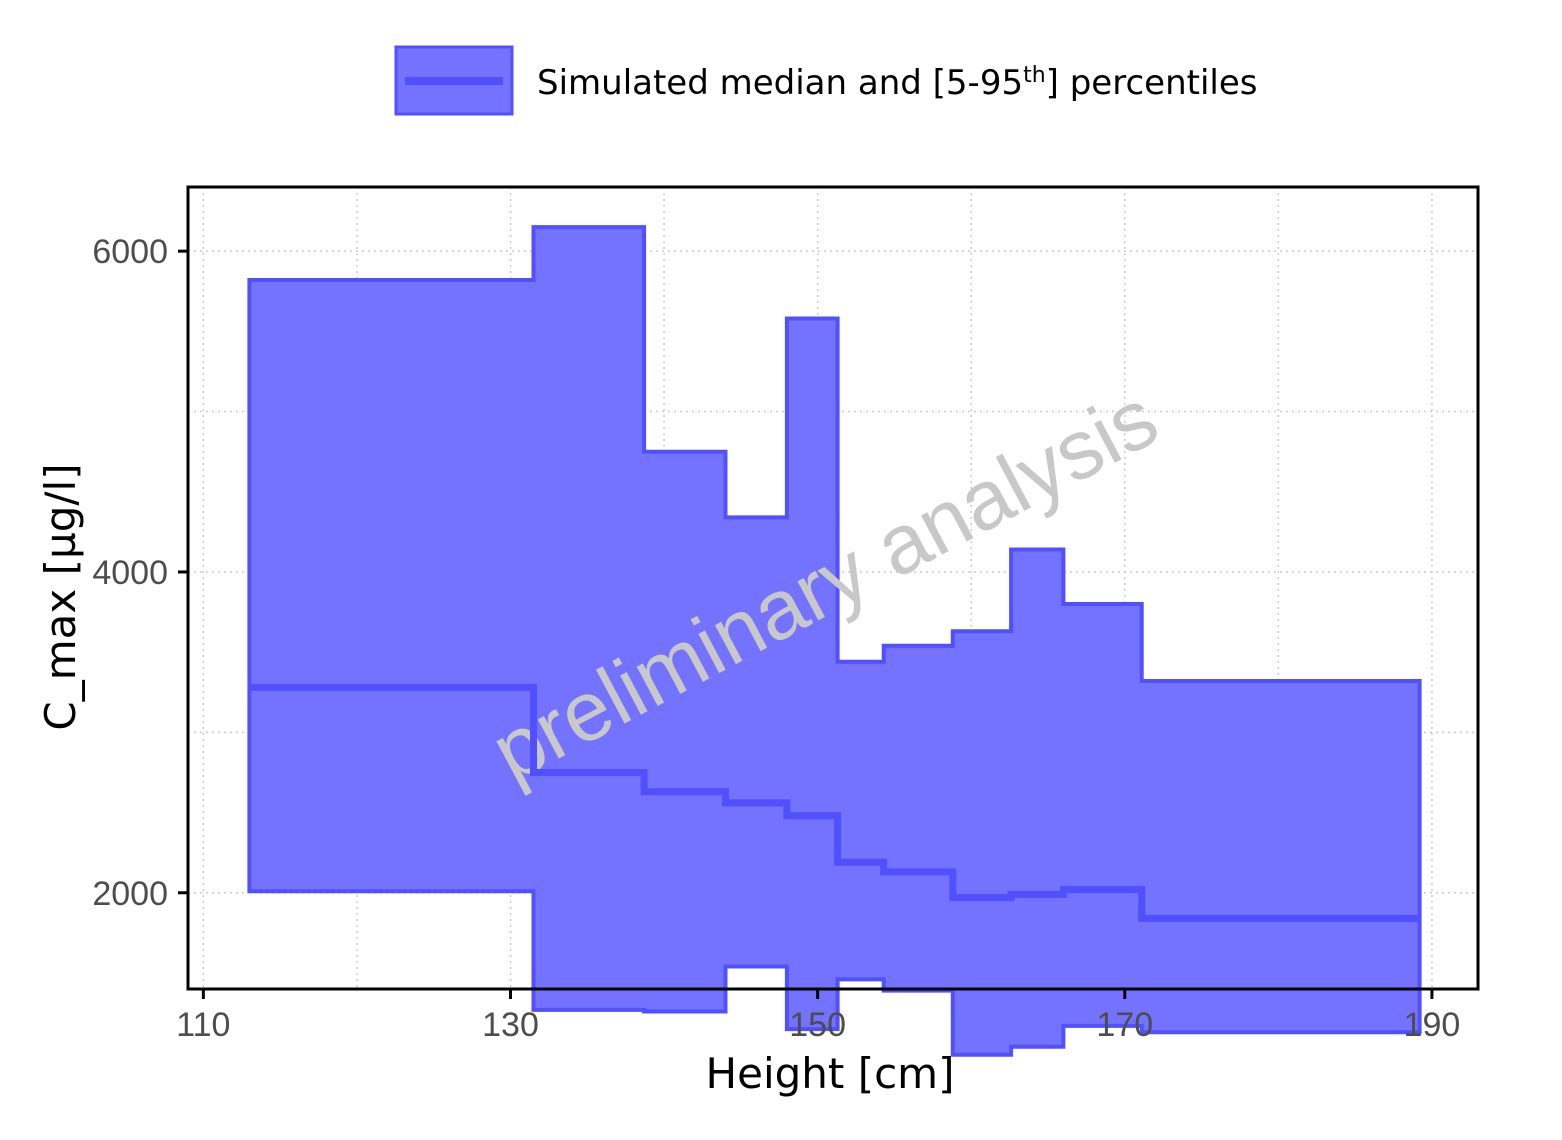 This screenshot has width=1562, height=1140. I want to click on y-axis: 2000 4000 6000, so click(140, 573).